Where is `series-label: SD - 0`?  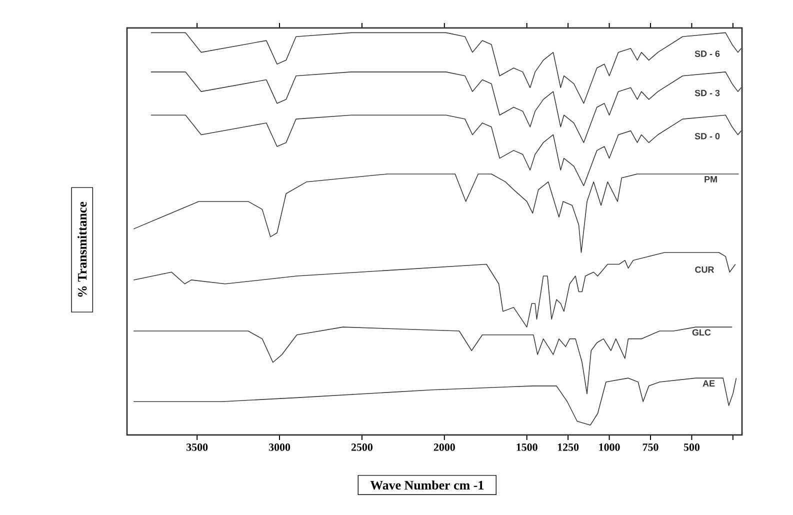 series-label: SD - 0 is located at coordinates (707, 136).